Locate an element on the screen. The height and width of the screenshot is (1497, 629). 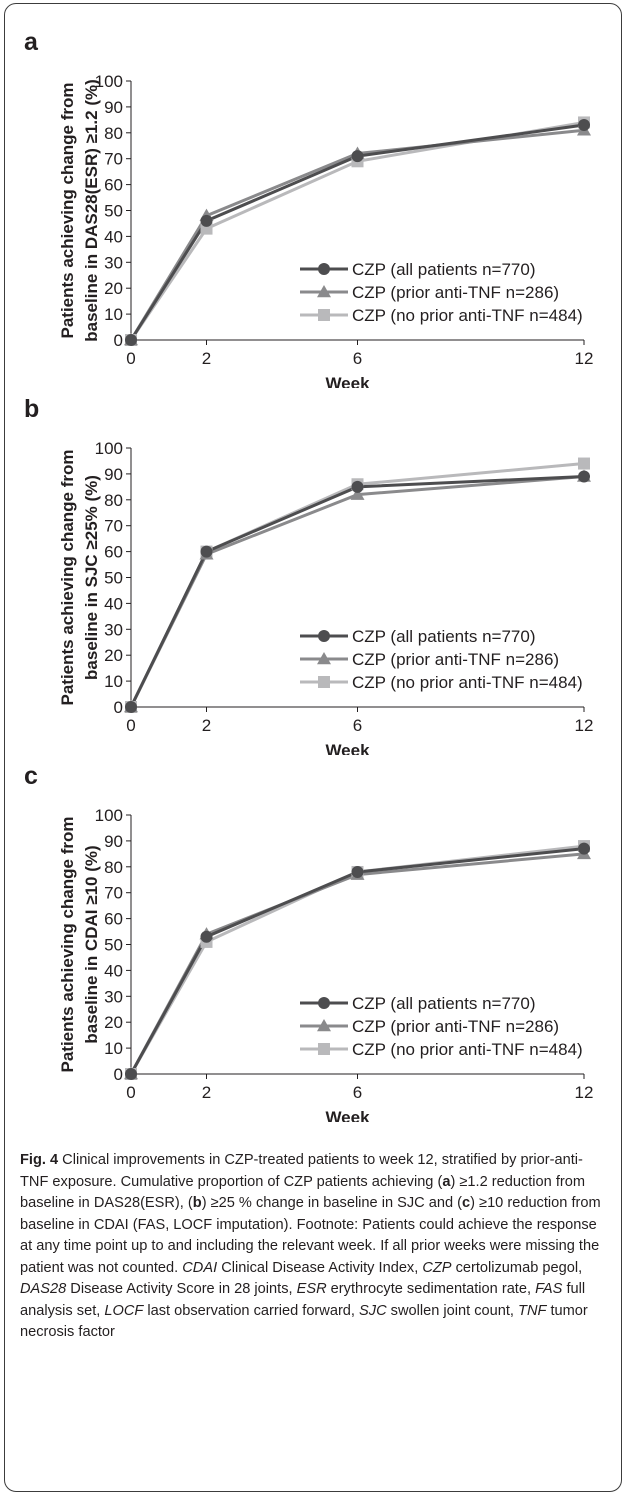
abbr: LOCF is located at coordinates (124, 1310).